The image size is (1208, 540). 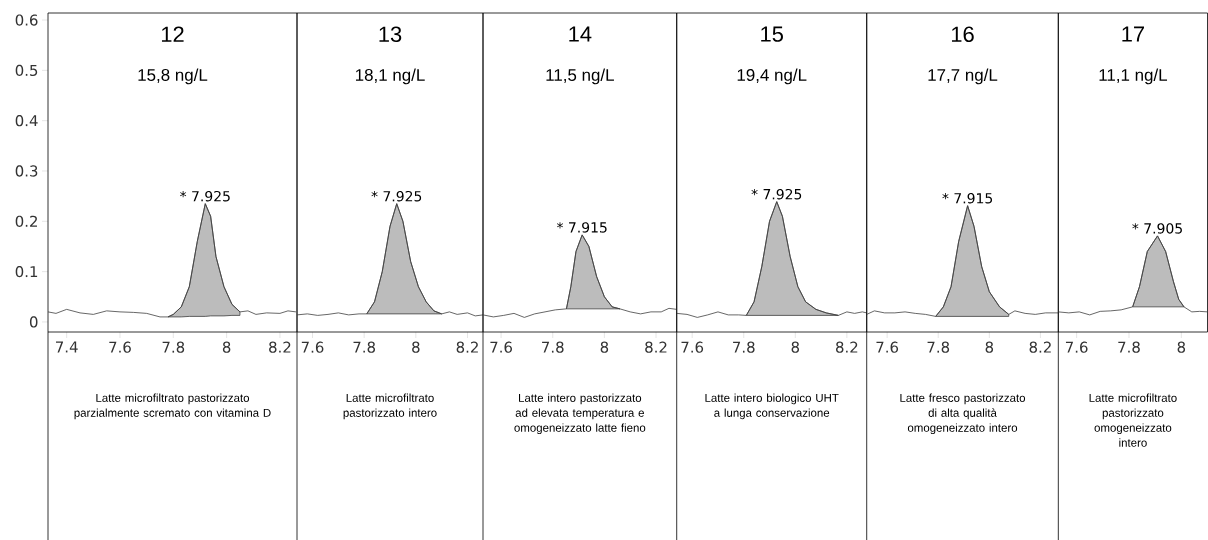 What do you see at coordinates (390, 76) in the screenshot?
I see `text: 18,1 ng/L` at bounding box center [390, 76].